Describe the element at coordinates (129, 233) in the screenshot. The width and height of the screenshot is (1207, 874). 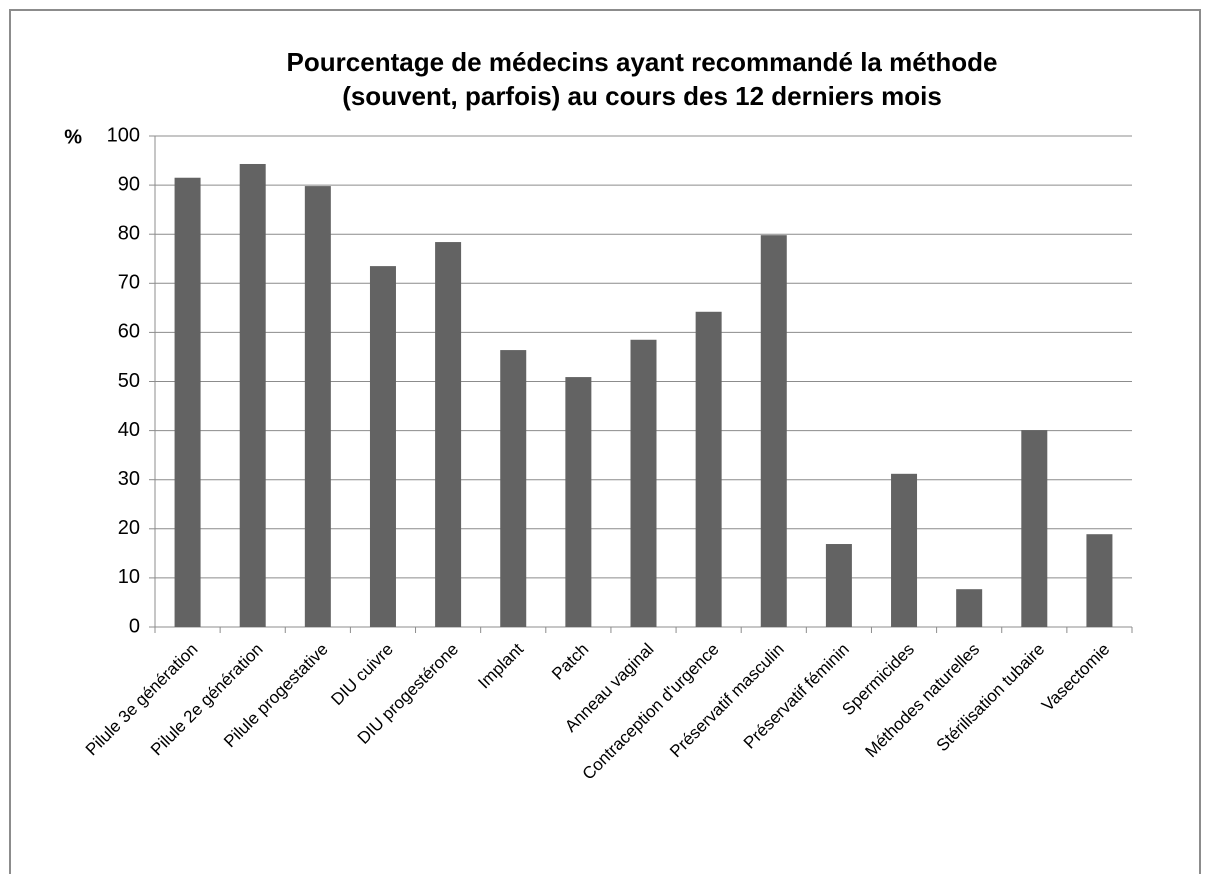
I see `y-tick-label: 80` at that location.